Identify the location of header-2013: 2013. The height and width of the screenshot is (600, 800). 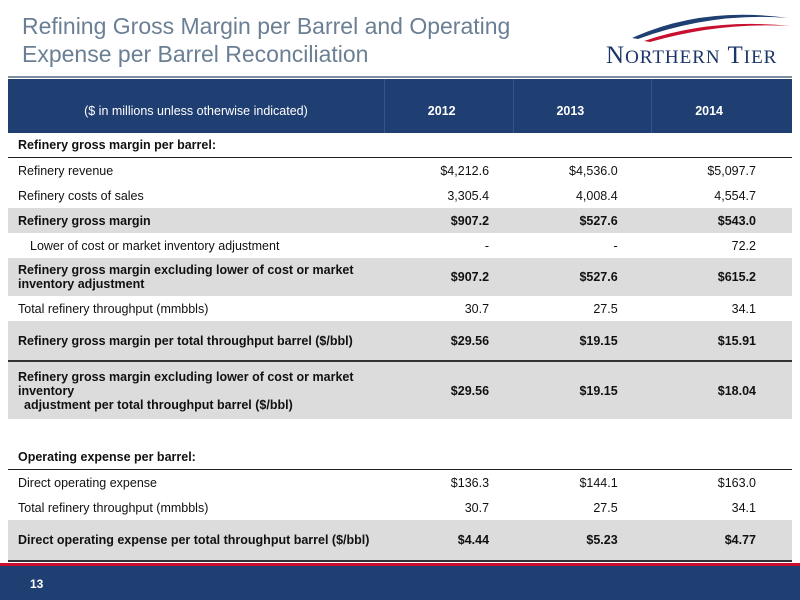
(582, 106).